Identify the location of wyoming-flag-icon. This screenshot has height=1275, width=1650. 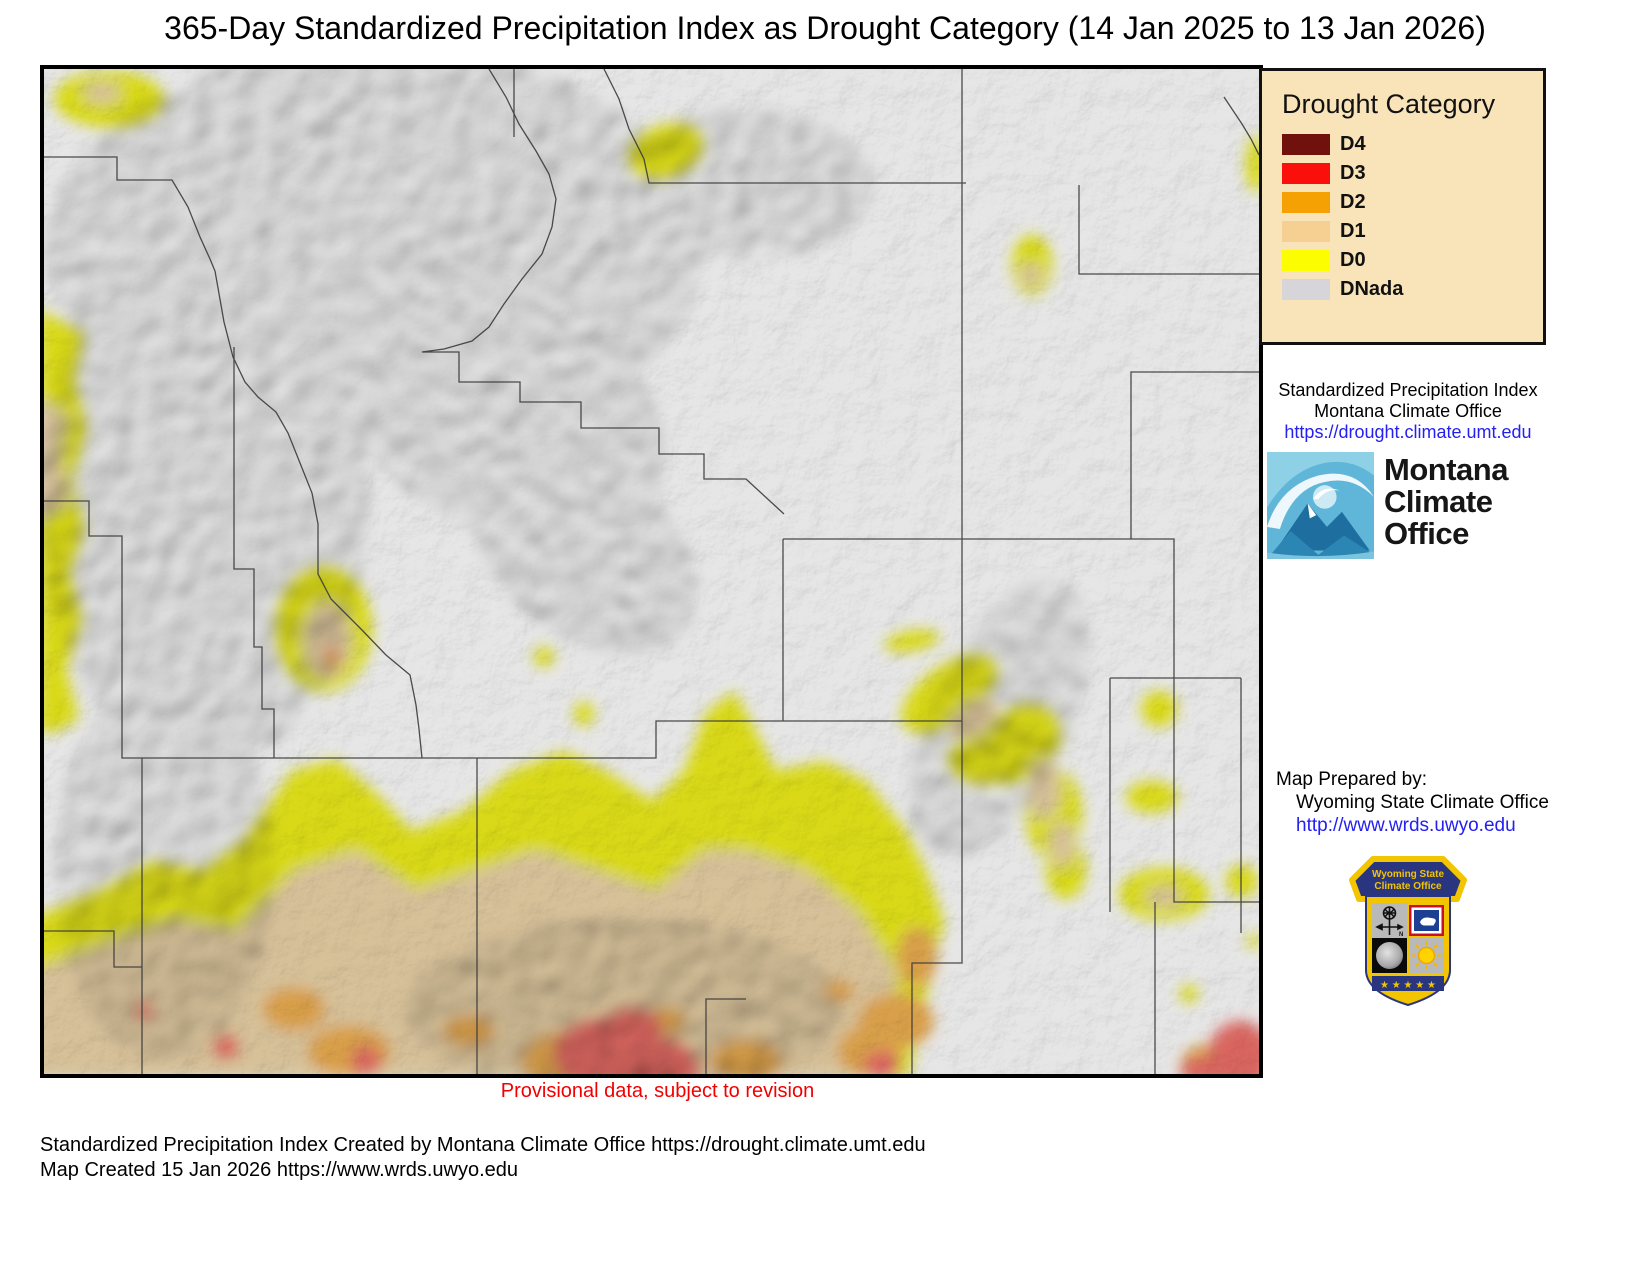
(1426, 920).